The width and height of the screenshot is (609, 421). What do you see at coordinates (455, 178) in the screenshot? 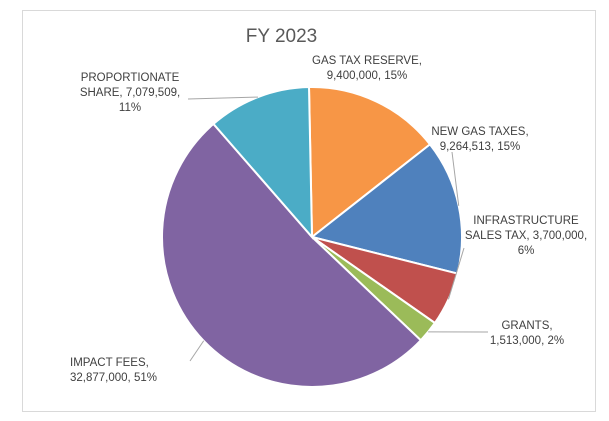
I see `leader-line-new-gas-taxes` at bounding box center [455, 178].